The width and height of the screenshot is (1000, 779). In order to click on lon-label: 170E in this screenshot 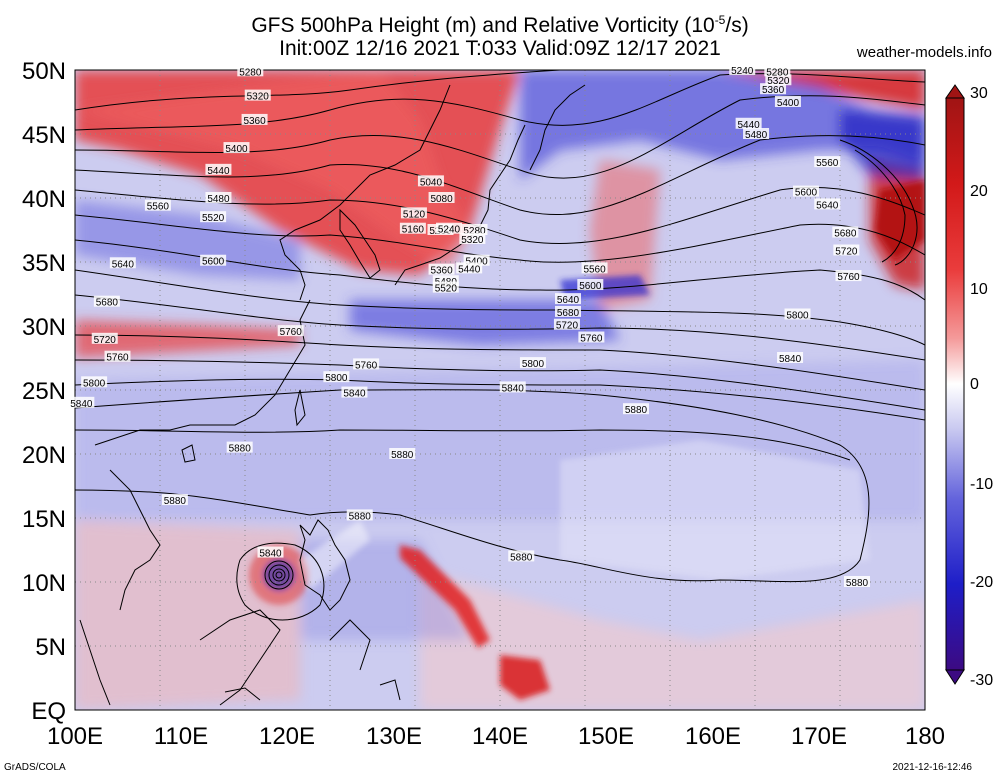, I will do `click(819, 736)`.